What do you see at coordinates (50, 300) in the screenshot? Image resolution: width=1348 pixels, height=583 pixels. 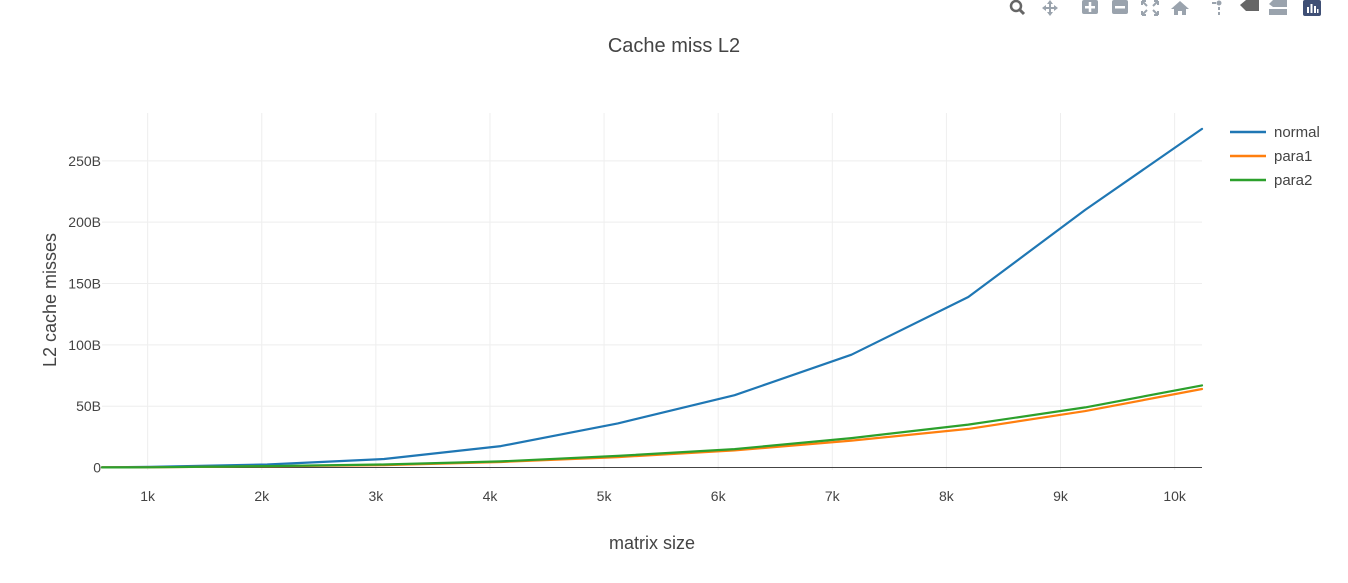 I see `y-axis-label: L2 cache misses` at bounding box center [50, 300].